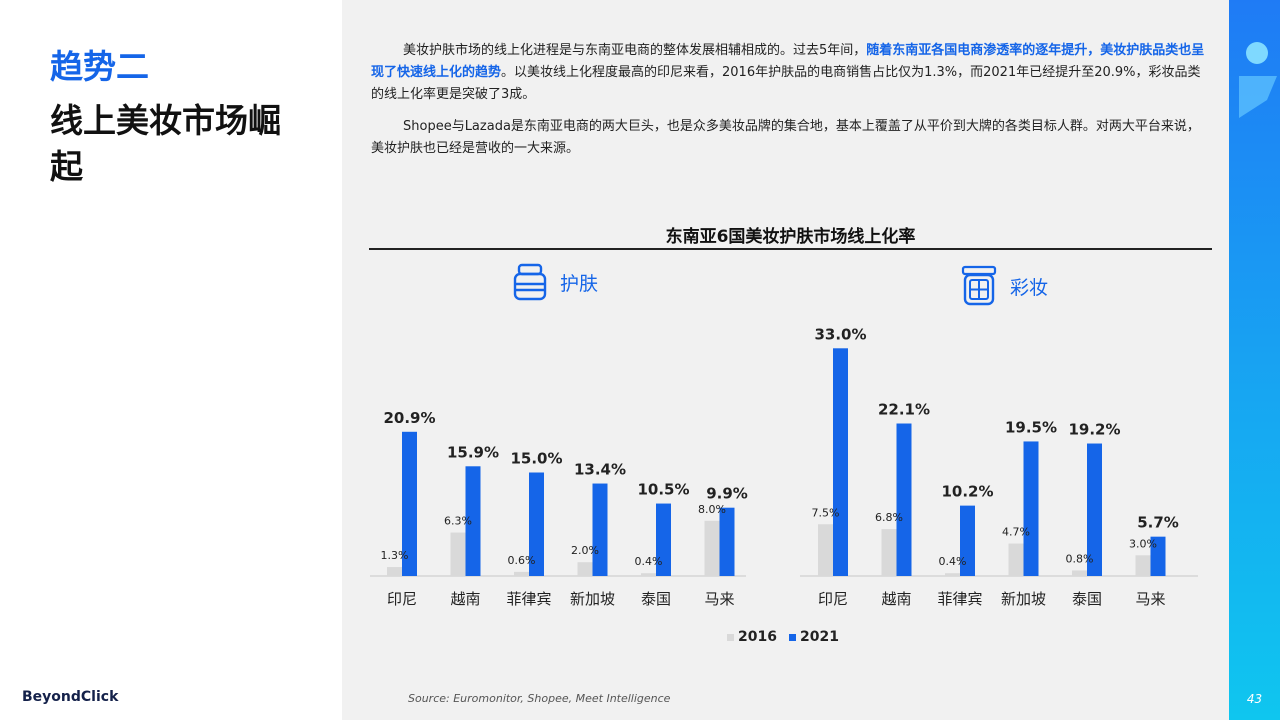 This screenshot has width=1280, height=720. Describe the element at coordinates (790, 249) in the screenshot. I see `chart-title-rule` at that location.